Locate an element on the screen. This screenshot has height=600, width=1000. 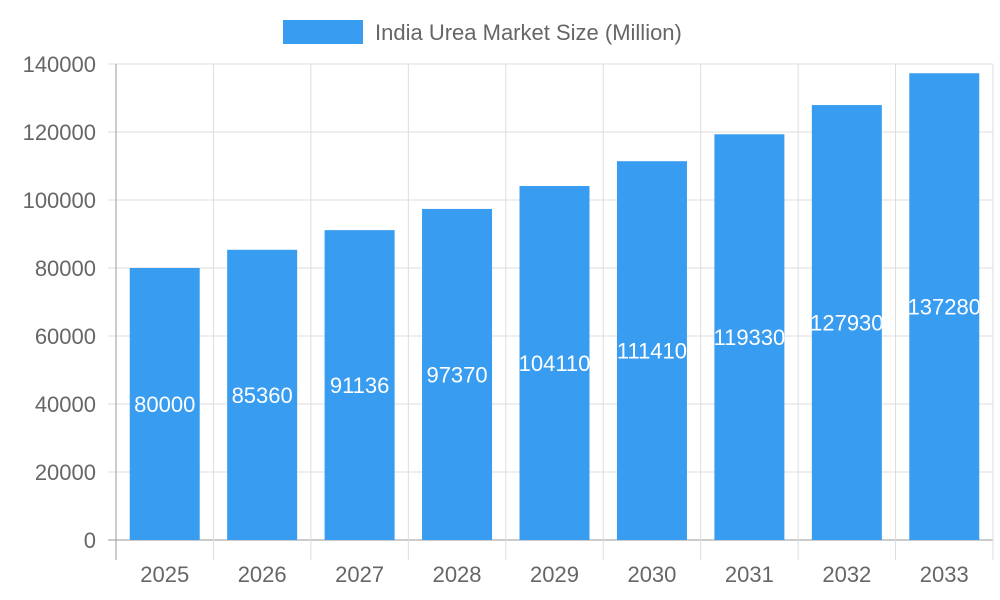
bar-2026 is located at coordinates (262, 394).